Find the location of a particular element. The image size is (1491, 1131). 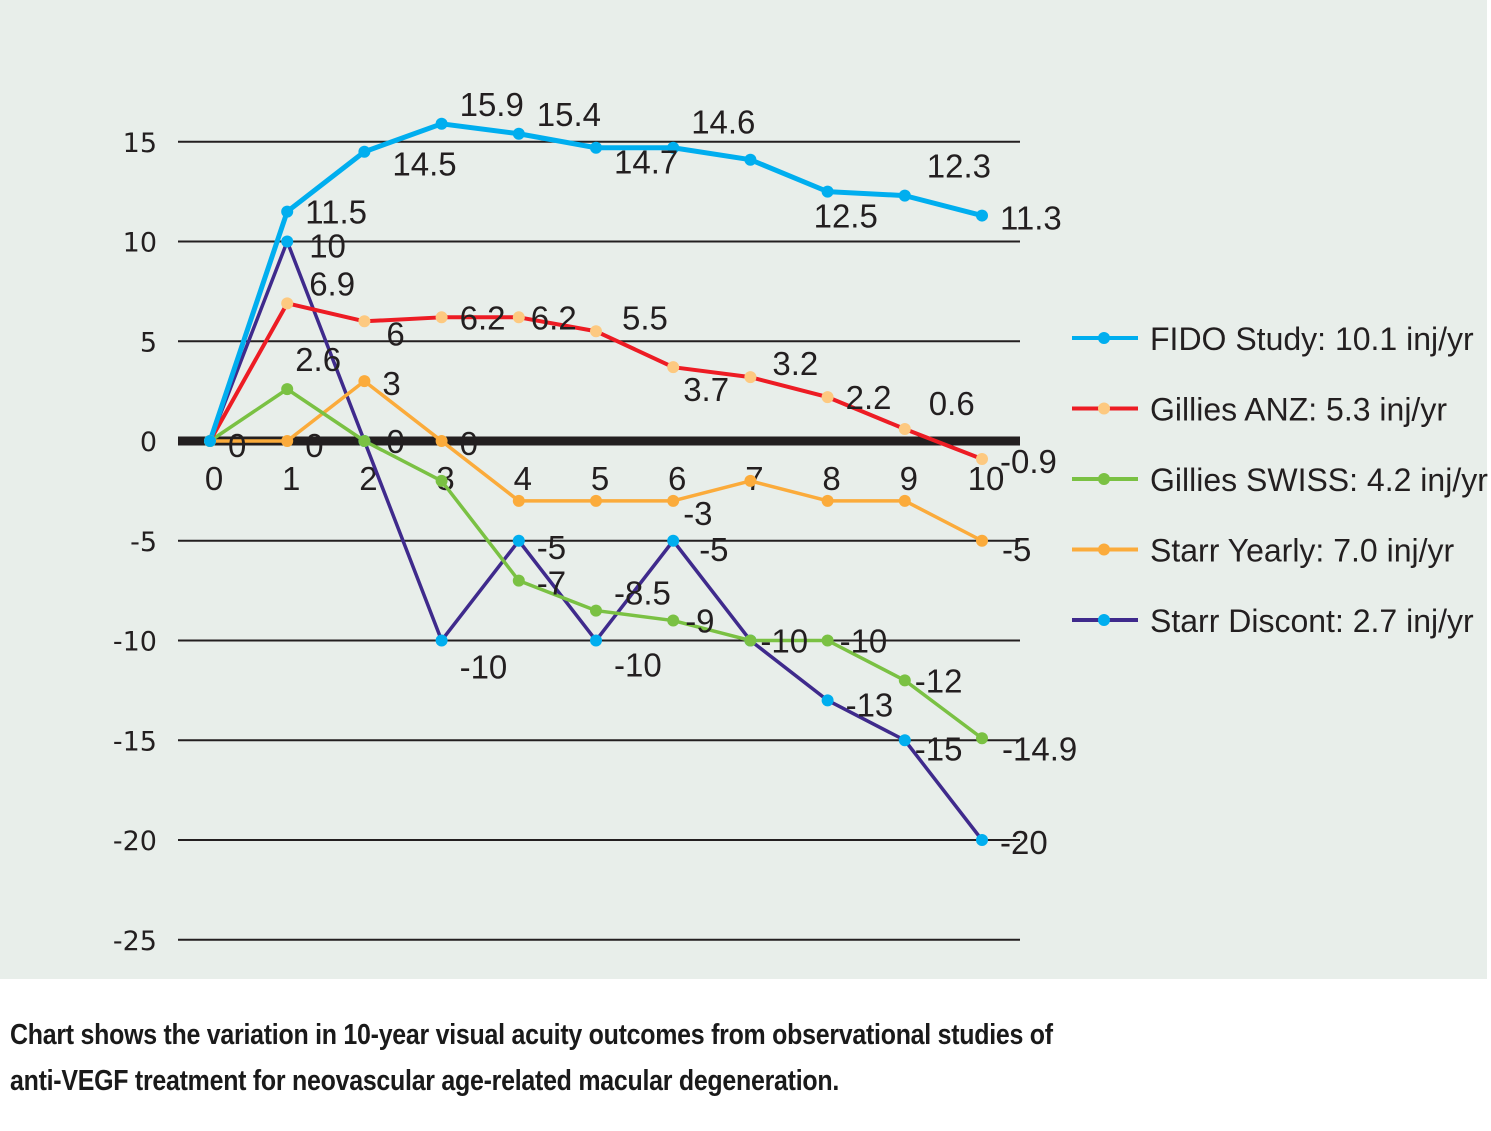

data-label: 11.5 is located at coordinates (336, 212).